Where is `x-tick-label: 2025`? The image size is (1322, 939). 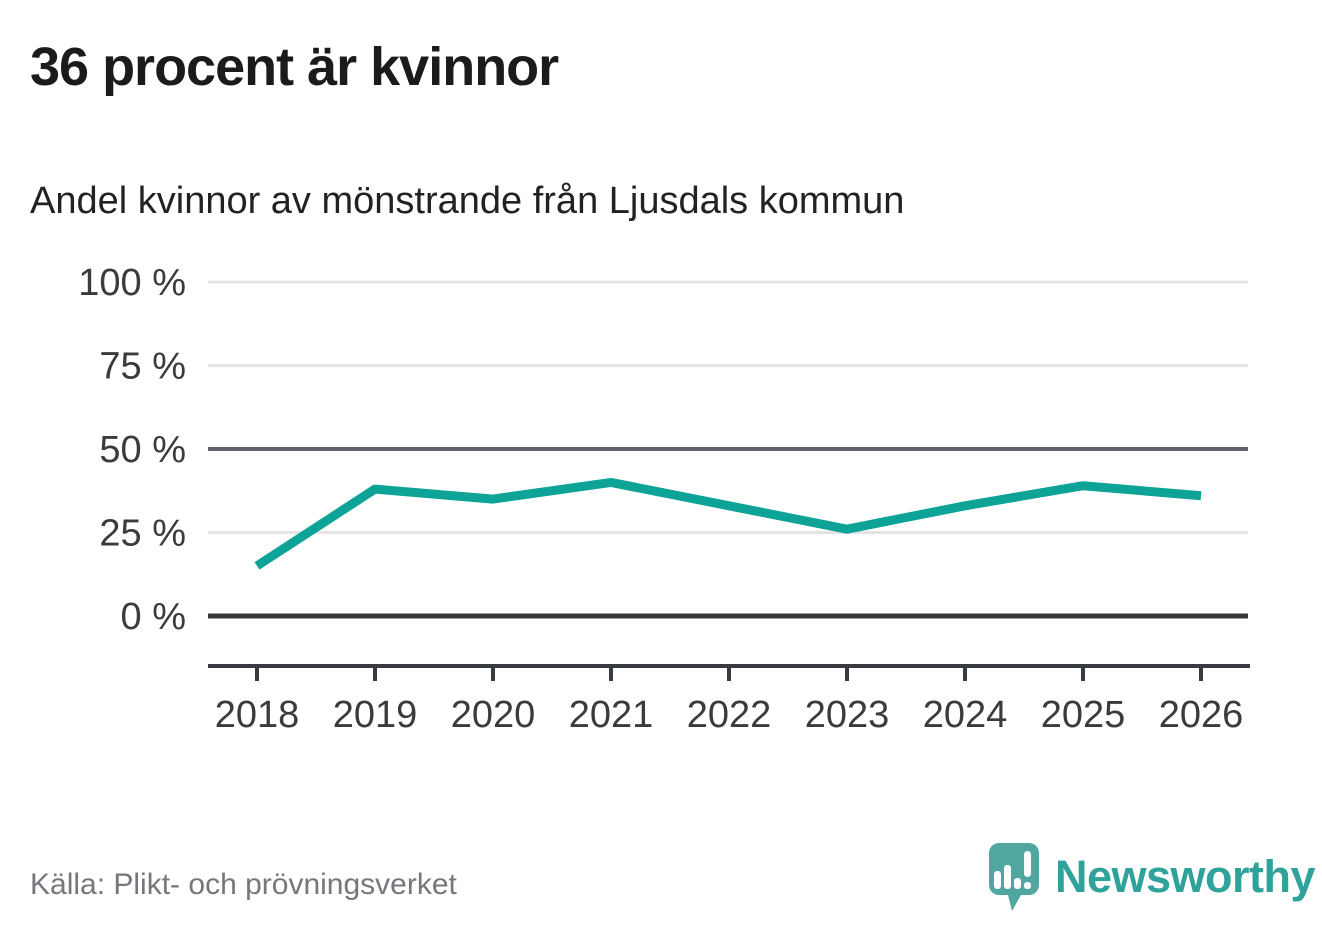 x-tick-label: 2025 is located at coordinates (1083, 715).